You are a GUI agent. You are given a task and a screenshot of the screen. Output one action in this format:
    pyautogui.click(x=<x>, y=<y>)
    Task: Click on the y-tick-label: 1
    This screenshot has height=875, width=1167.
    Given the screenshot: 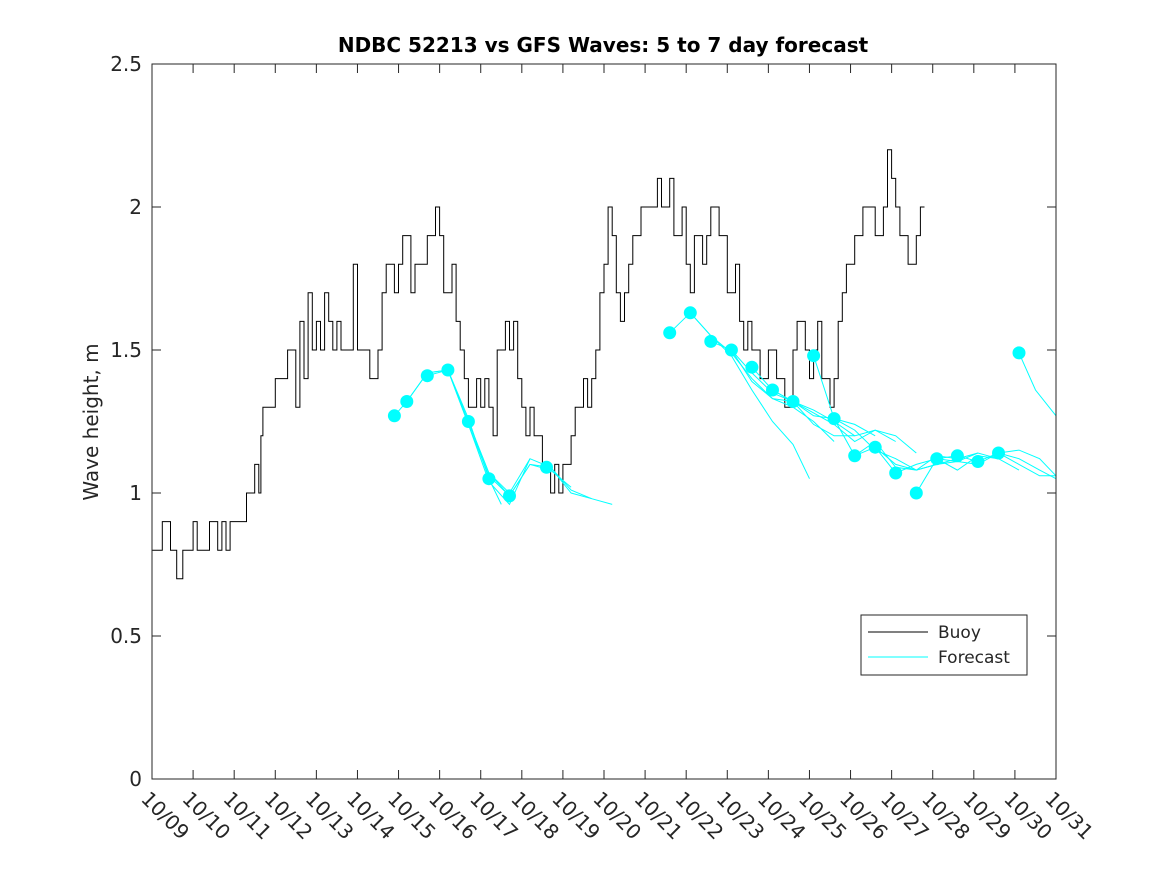 What is the action you would take?
    pyautogui.click(x=135, y=493)
    